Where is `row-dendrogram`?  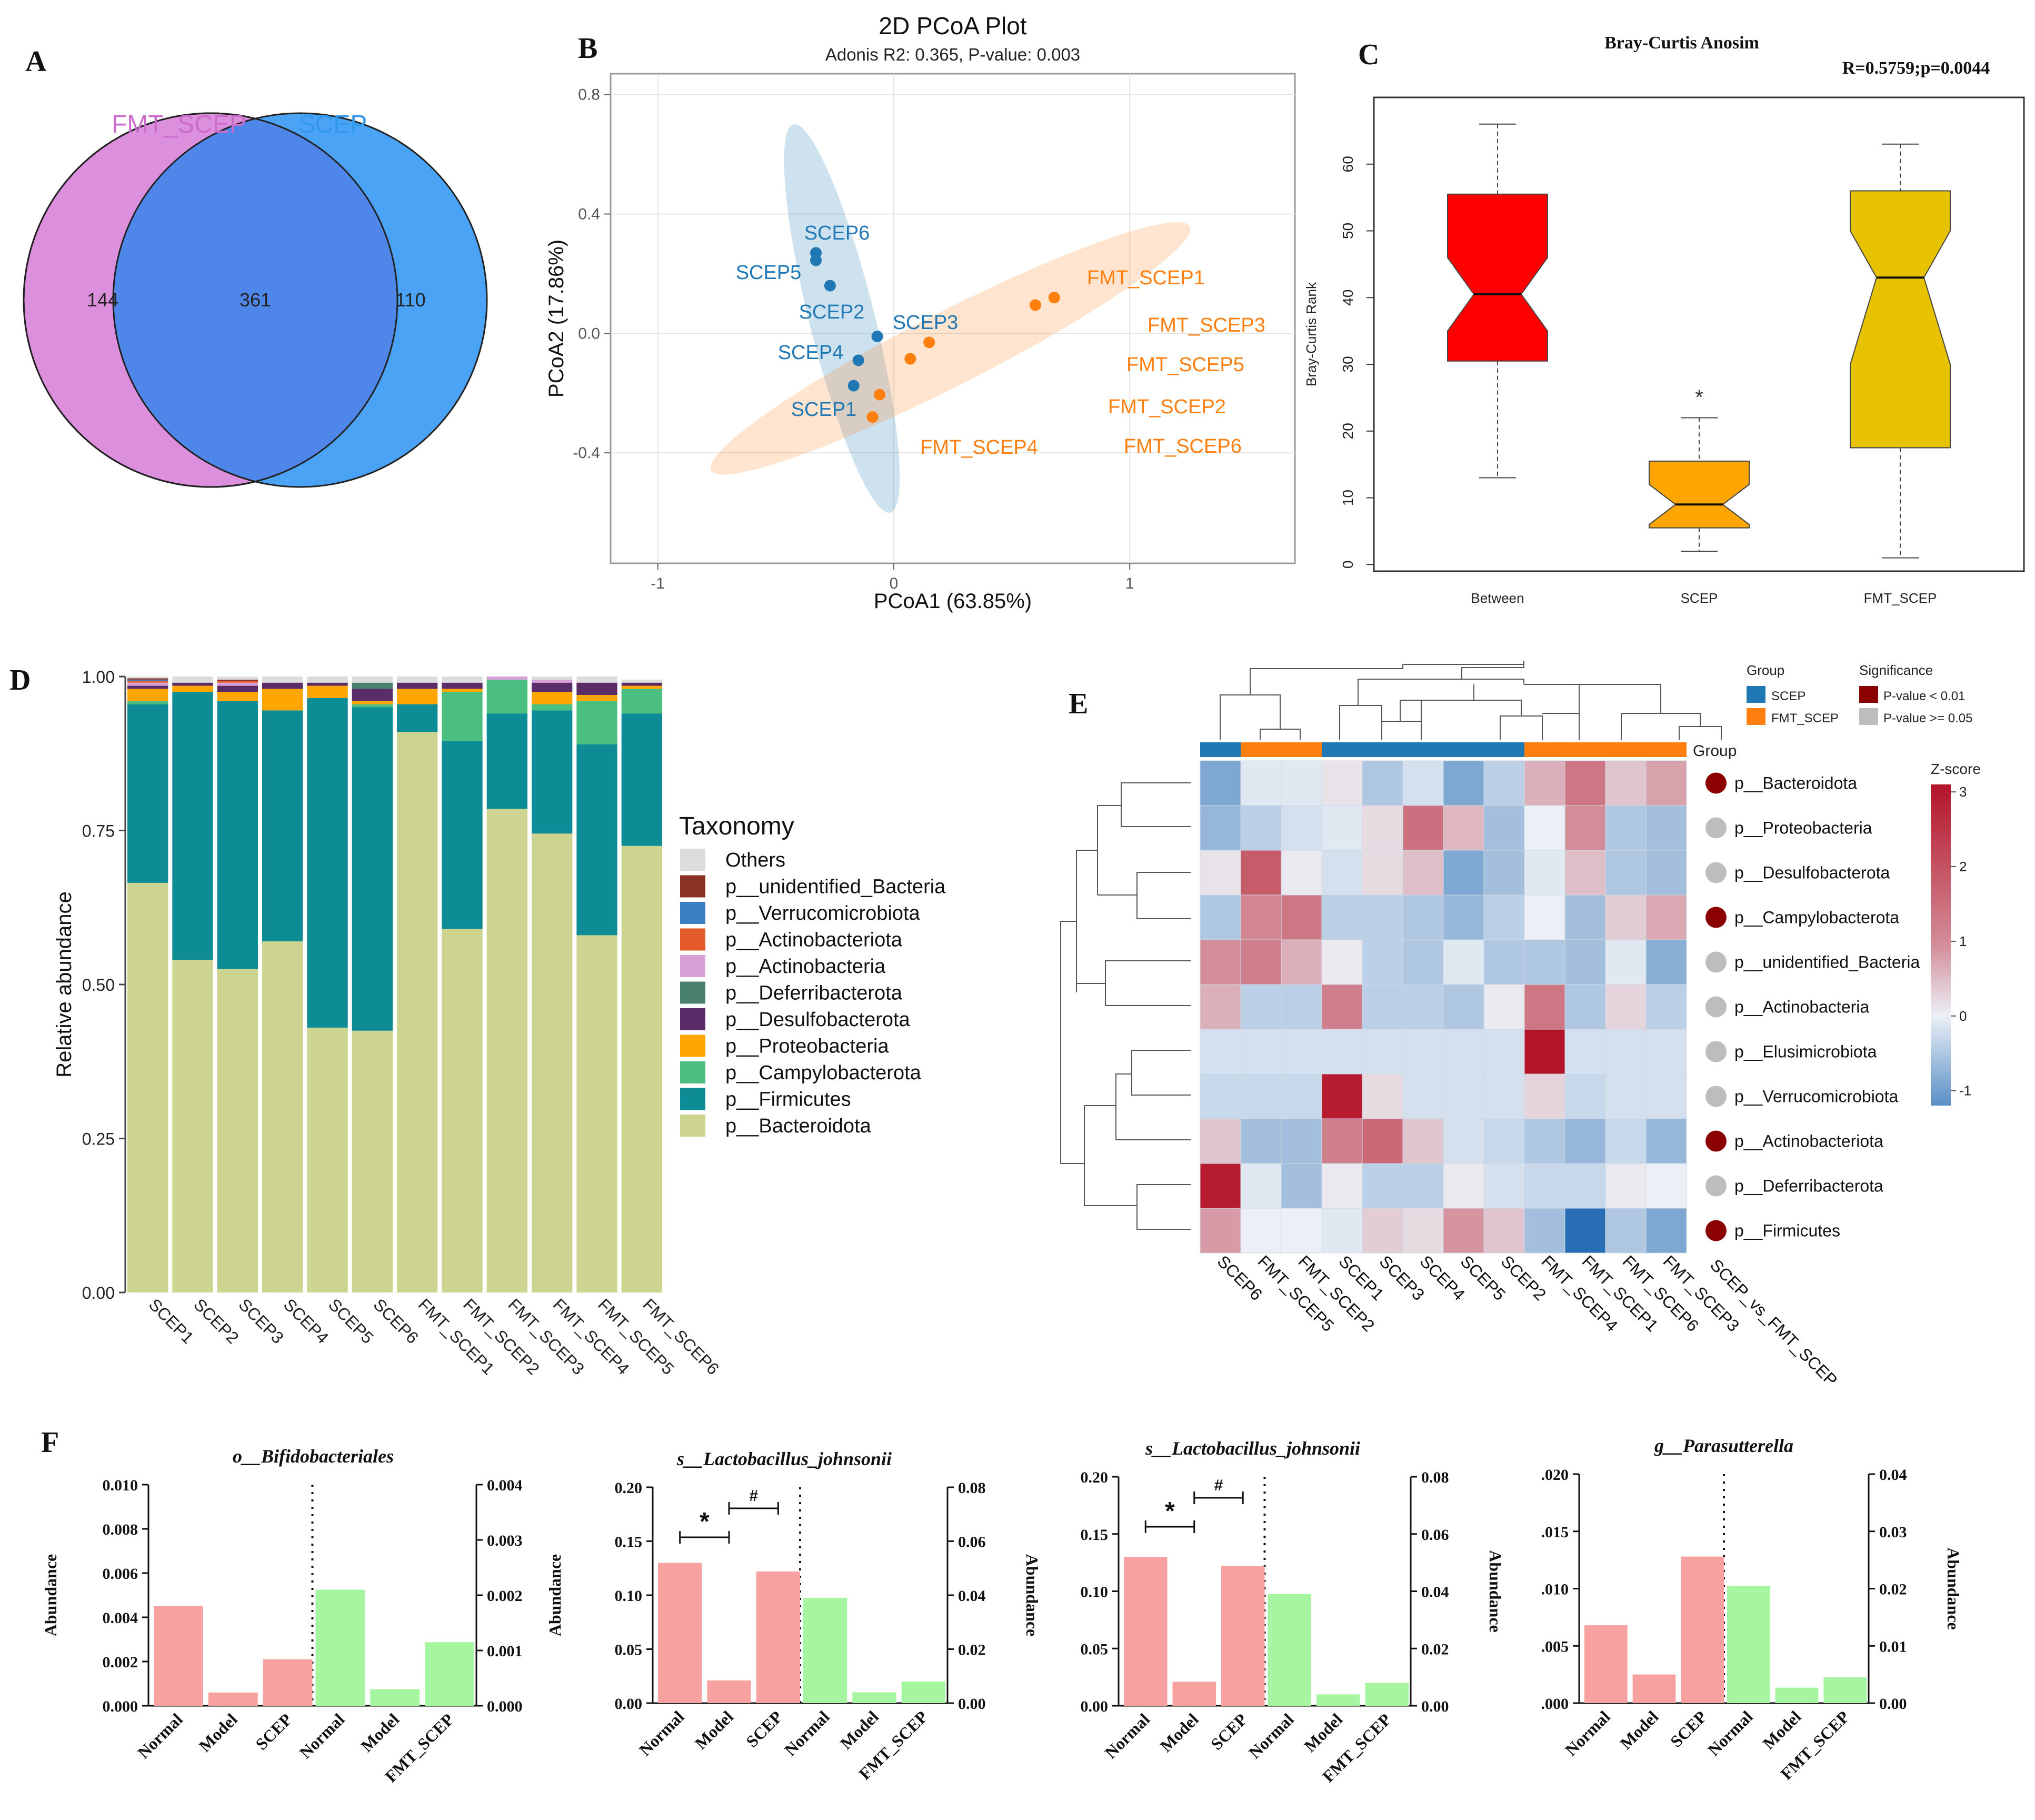
row-dendrogram is located at coordinates (1125, 1006).